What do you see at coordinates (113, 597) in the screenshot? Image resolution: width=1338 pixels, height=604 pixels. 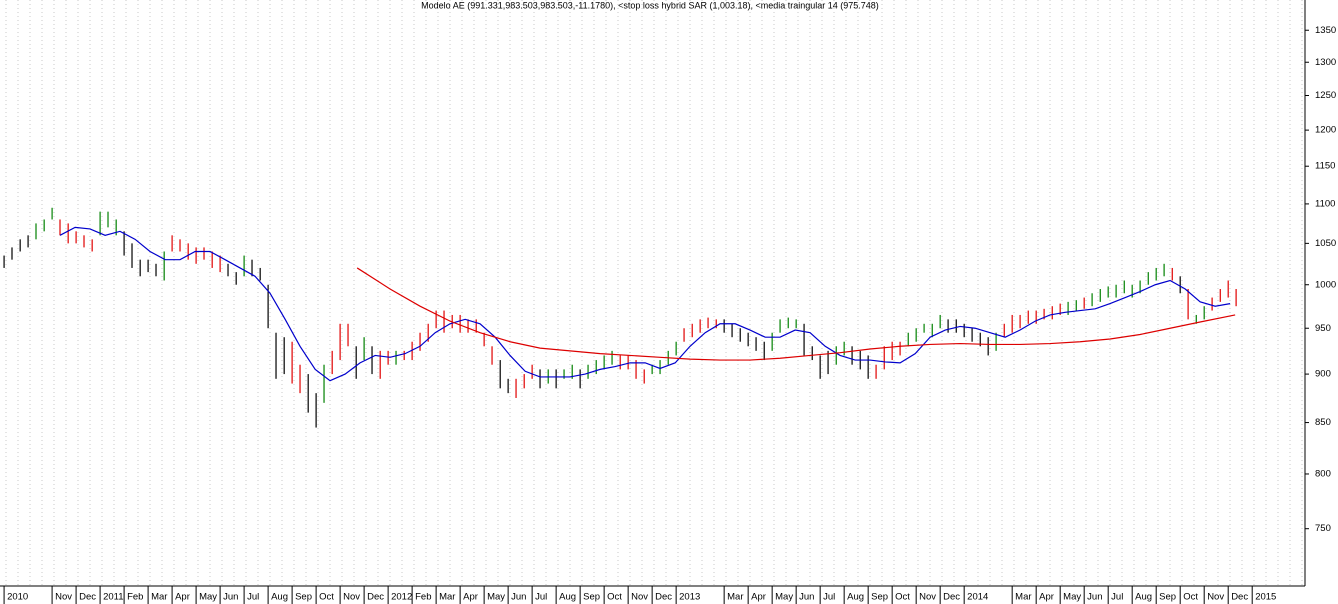 I see `x-tick-label: 2011` at bounding box center [113, 597].